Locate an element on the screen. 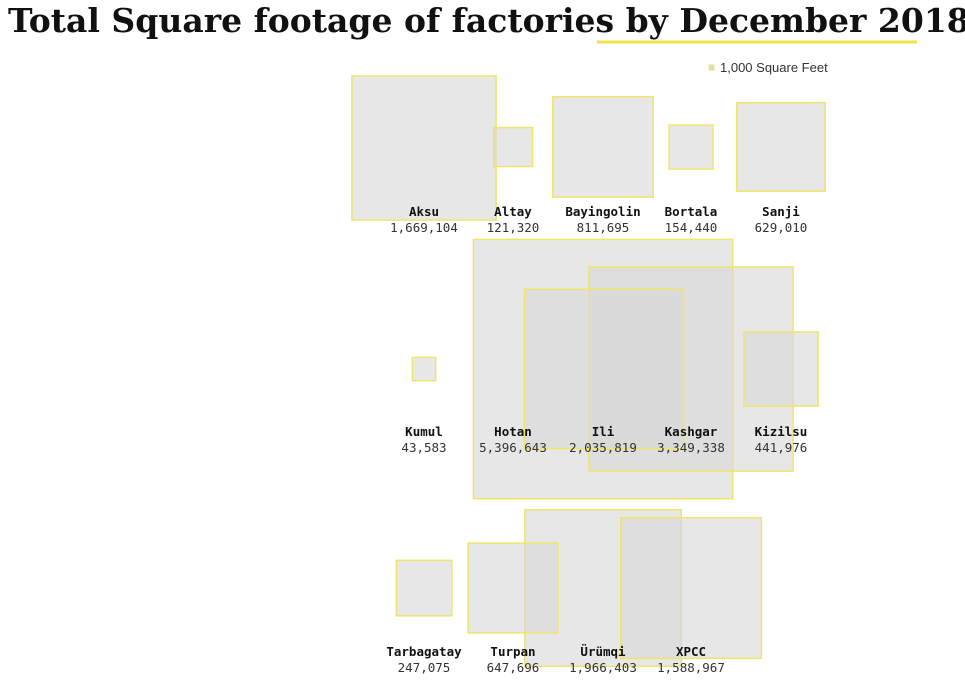 Image resolution: width=965 pixels, height=695 pixels. square-altay is located at coordinates (513, 147).